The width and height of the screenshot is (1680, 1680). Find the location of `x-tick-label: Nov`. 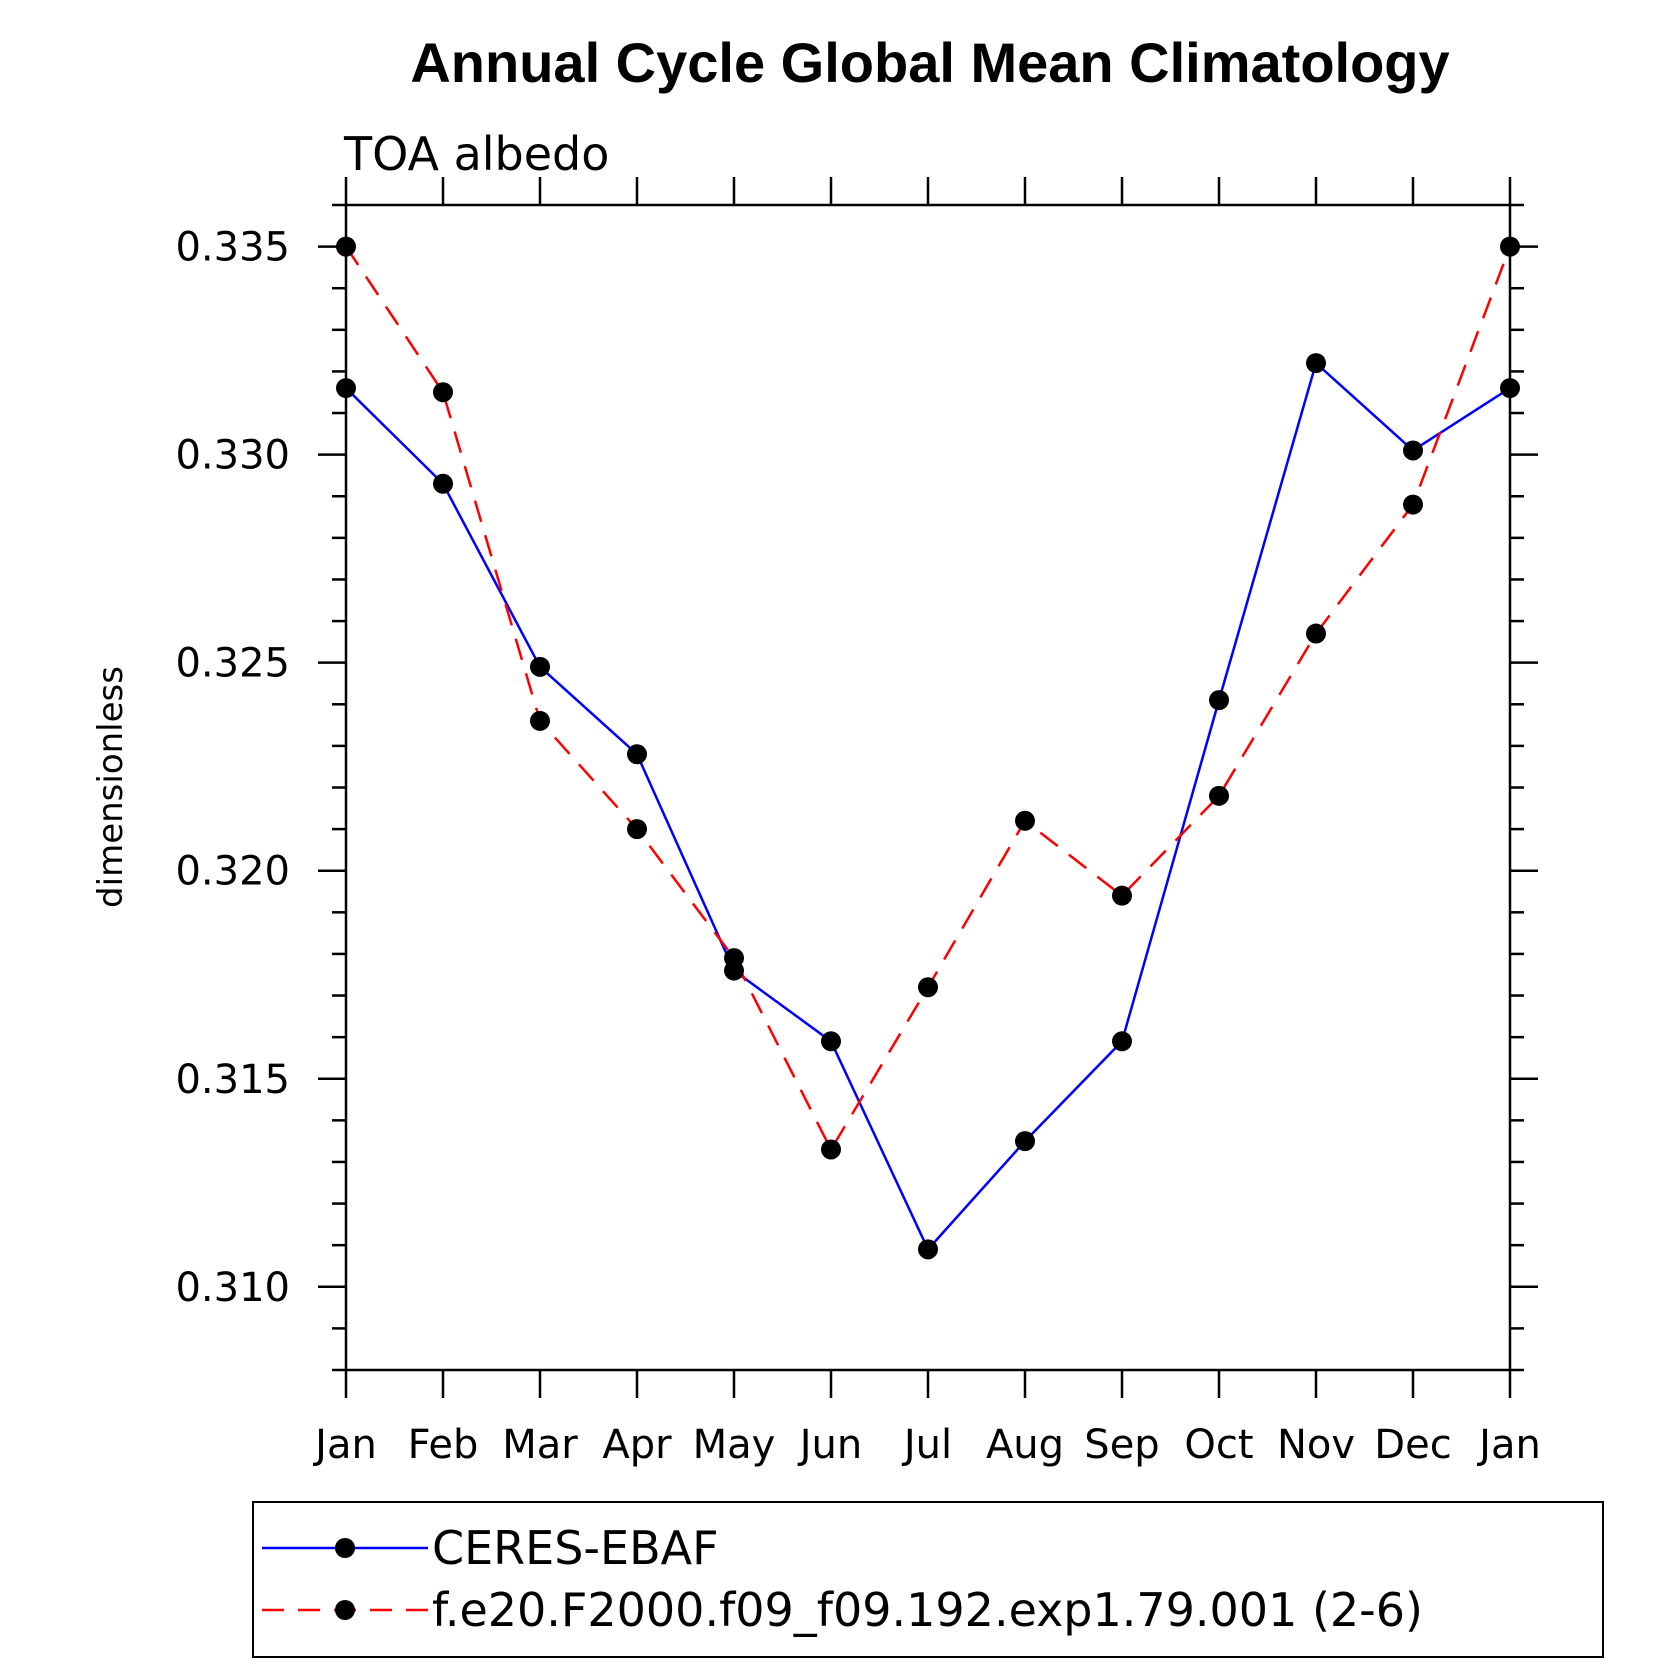

x-tick-label: Nov is located at coordinates (1316, 1445).